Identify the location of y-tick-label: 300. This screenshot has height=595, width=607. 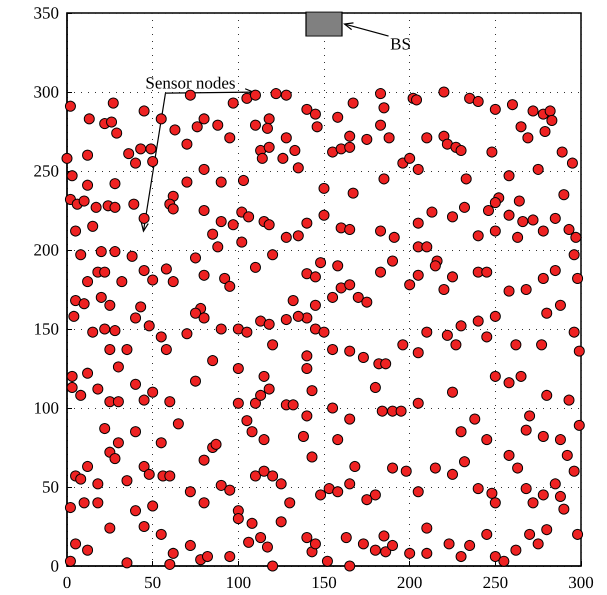
(46, 92).